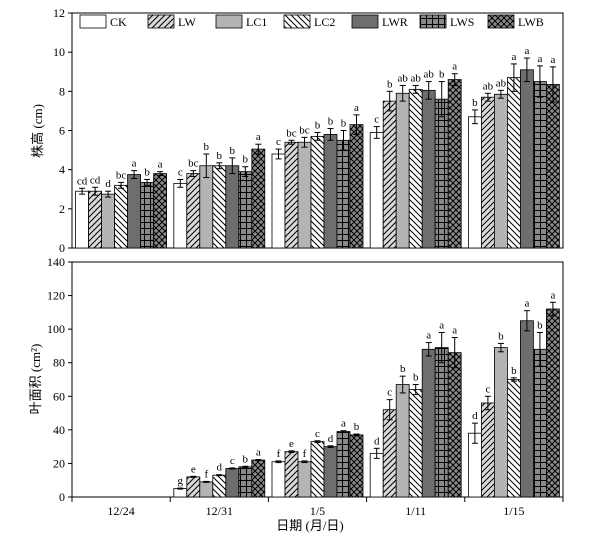 This screenshot has width=592, height=537. What do you see at coordinates (395, 22) in the screenshot?
I see `legend-label-lwr: LWR` at bounding box center [395, 22].